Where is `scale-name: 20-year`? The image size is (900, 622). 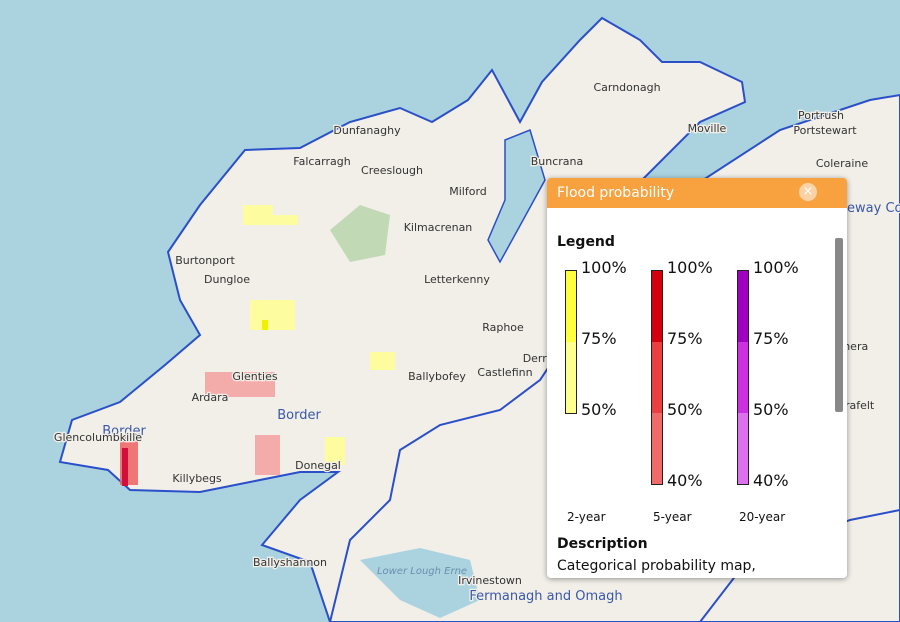 scale-name: 20-year is located at coordinates (762, 517).